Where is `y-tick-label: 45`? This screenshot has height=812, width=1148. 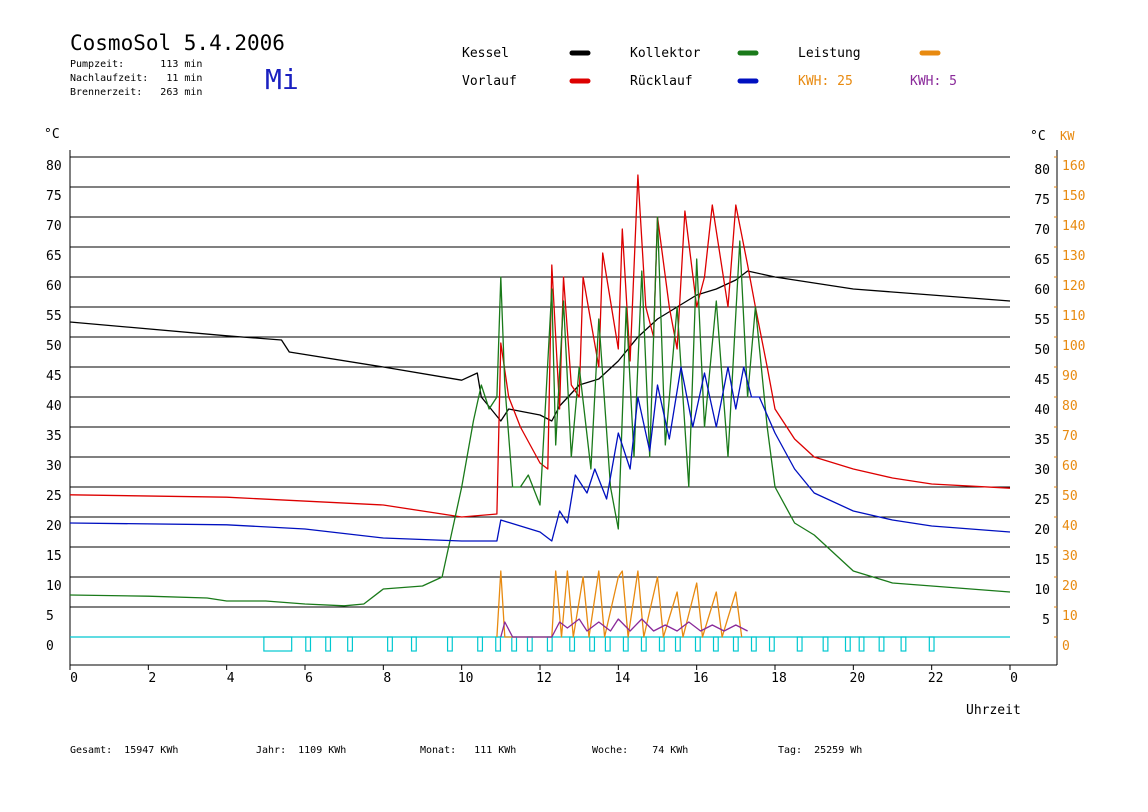 y-tick-label: 45 is located at coordinates (54, 376).